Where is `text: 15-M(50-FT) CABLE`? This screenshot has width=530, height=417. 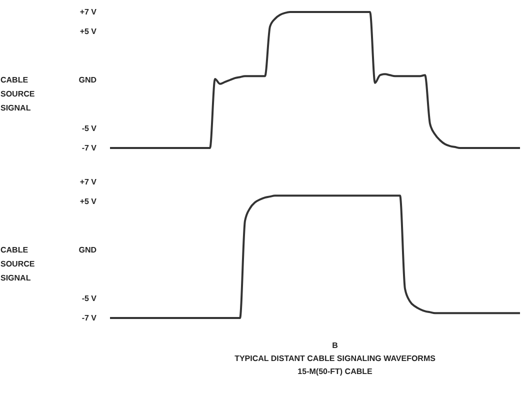
text: 15-M(50-FT) CABLE is located at coordinates (335, 371).